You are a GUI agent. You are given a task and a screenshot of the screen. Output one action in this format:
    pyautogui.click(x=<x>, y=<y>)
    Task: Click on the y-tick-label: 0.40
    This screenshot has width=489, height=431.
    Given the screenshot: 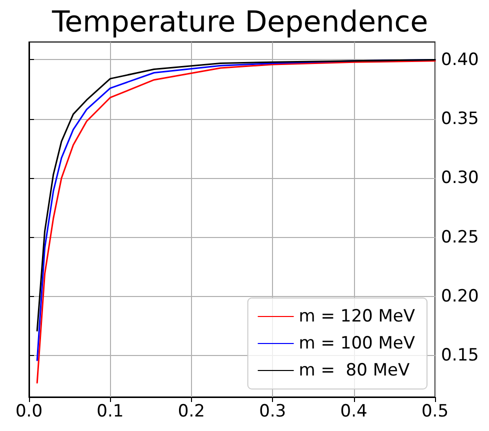 What is the action you would take?
    pyautogui.click(x=460, y=60)
    